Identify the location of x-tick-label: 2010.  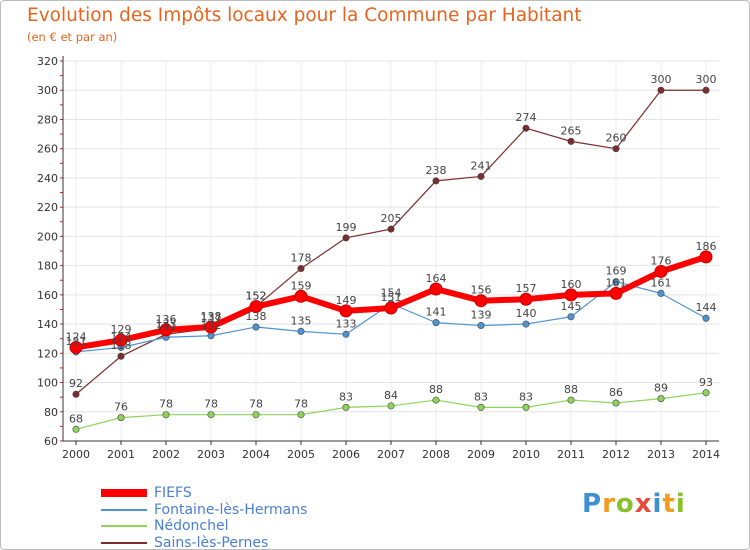
(526, 454).